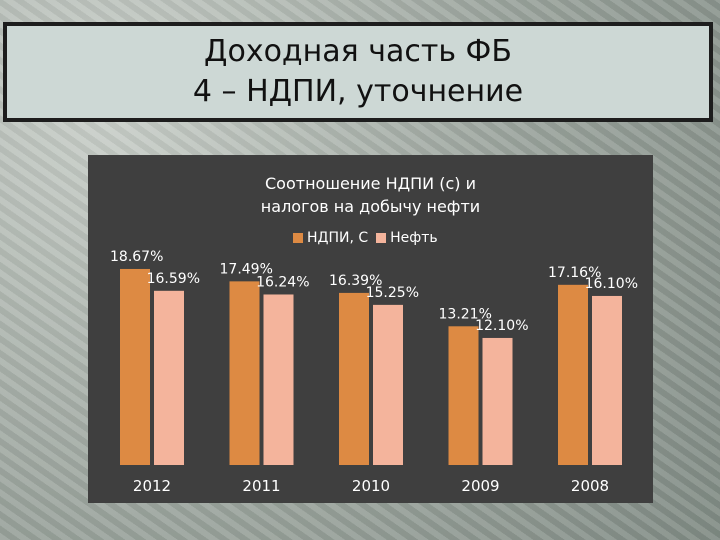 The height and width of the screenshot is (540, 720). What do you see at coordinates (244, 373) in the screenshot?
I see `bar-series1-2011` at bounding box center [244, 373].